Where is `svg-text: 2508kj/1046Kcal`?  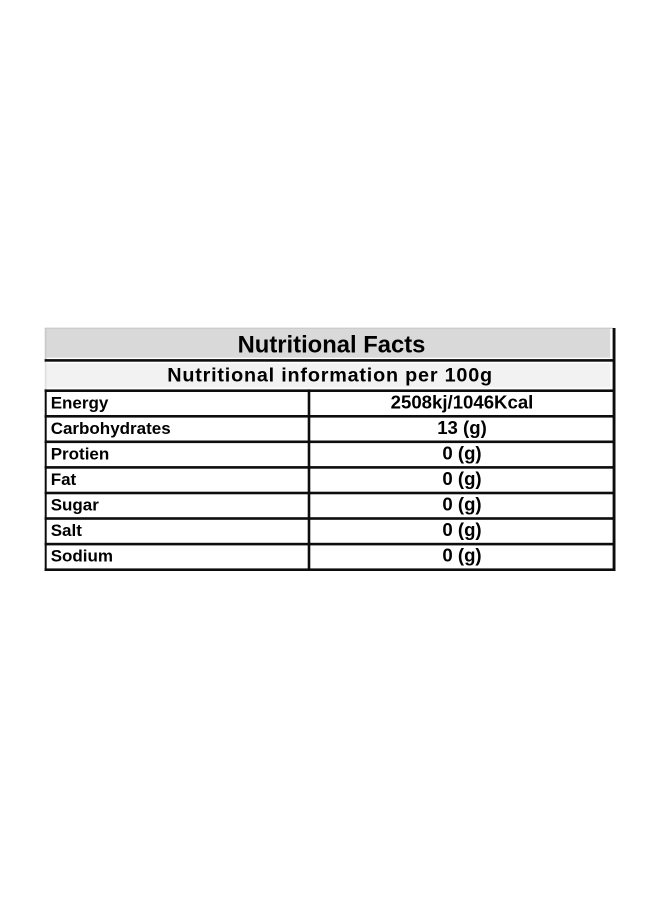
svg-text: 2508kj/1046Kcal is located at coordinates (462, 401).